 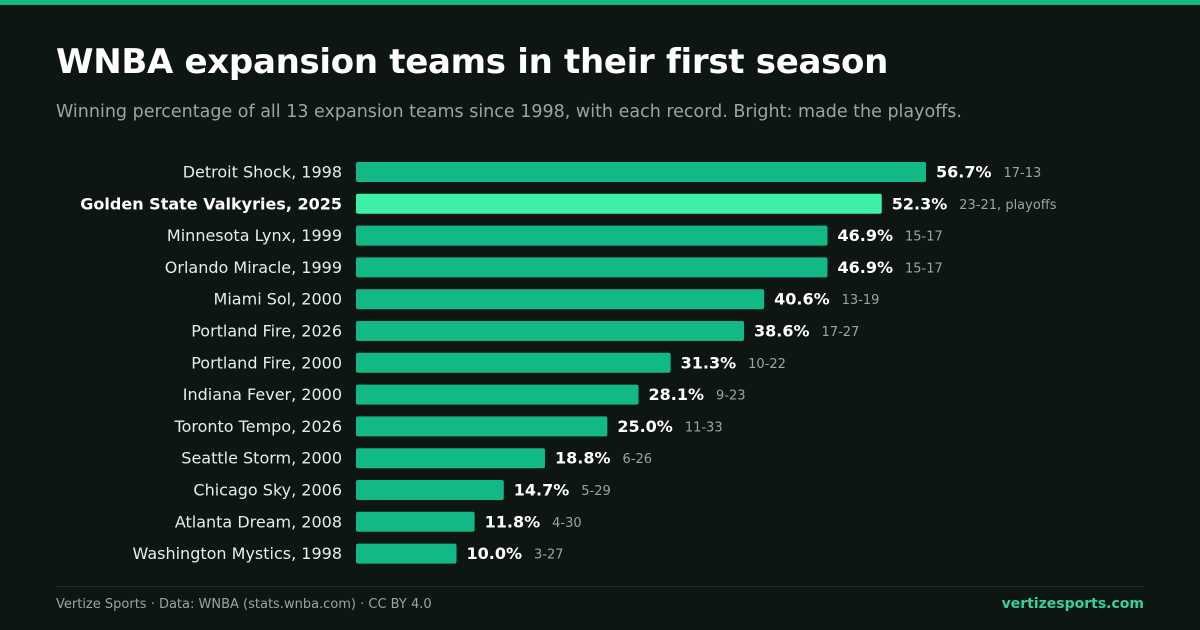 I want to click on category-label: Orlando Miracle, 1999, so click(x=253, y=267).